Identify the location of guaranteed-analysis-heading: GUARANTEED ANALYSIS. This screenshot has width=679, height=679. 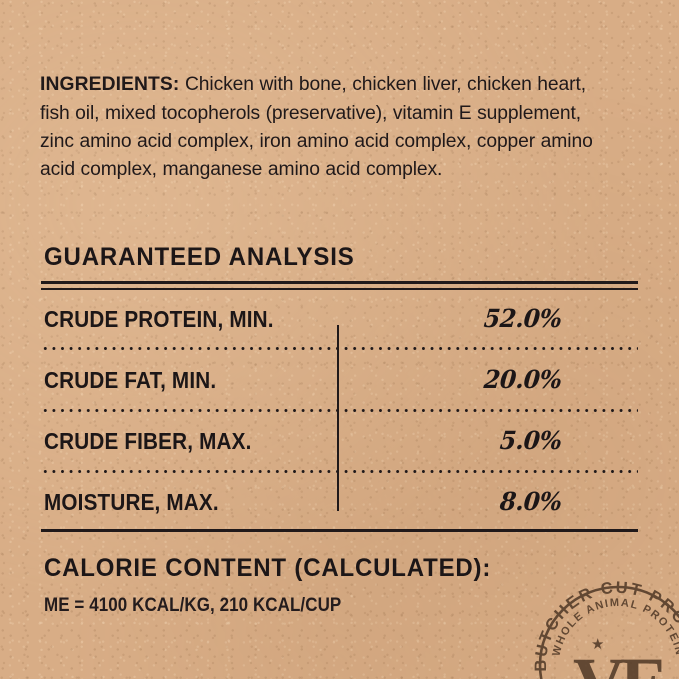
(199, 257).